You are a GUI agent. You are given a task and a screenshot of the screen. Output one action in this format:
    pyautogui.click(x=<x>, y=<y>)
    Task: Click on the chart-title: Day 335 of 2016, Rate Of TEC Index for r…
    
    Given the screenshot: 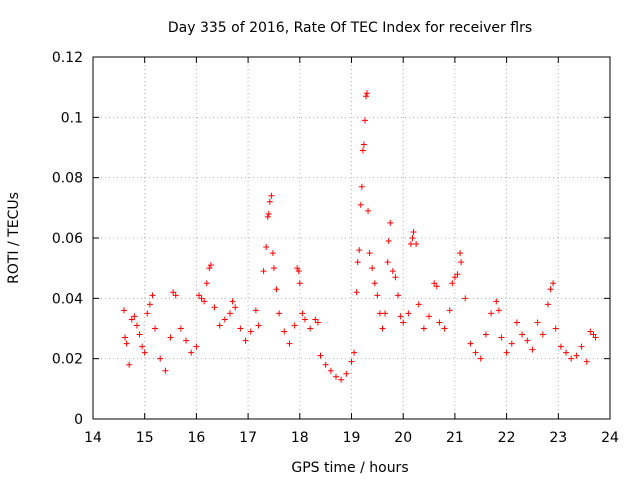 What is the action you would take?
    pyautogui.click(x=350, y=28)
    